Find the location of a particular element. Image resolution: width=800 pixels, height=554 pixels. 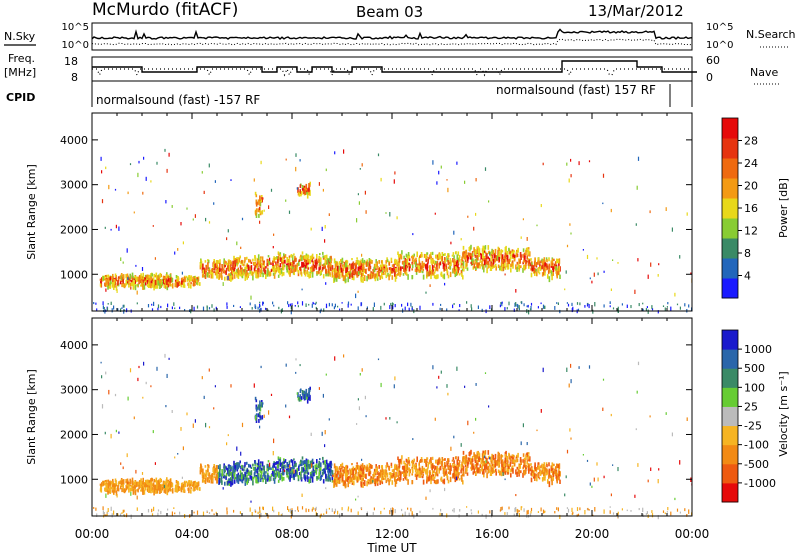

noise-left-tick-top: 10^5 is located at coordinates (75, 27).